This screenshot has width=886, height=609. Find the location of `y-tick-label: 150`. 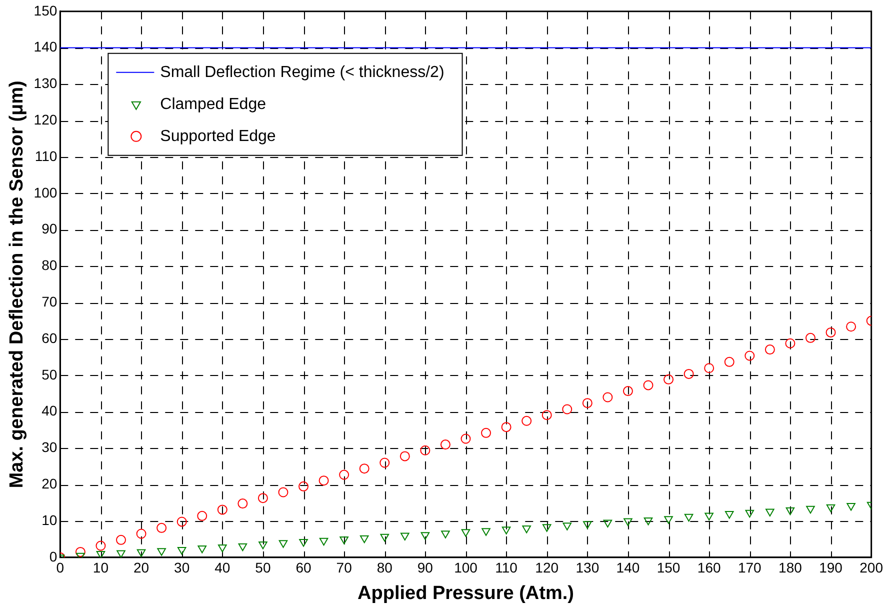

y-tick-label: 150 is located at coordinates (46, 10).